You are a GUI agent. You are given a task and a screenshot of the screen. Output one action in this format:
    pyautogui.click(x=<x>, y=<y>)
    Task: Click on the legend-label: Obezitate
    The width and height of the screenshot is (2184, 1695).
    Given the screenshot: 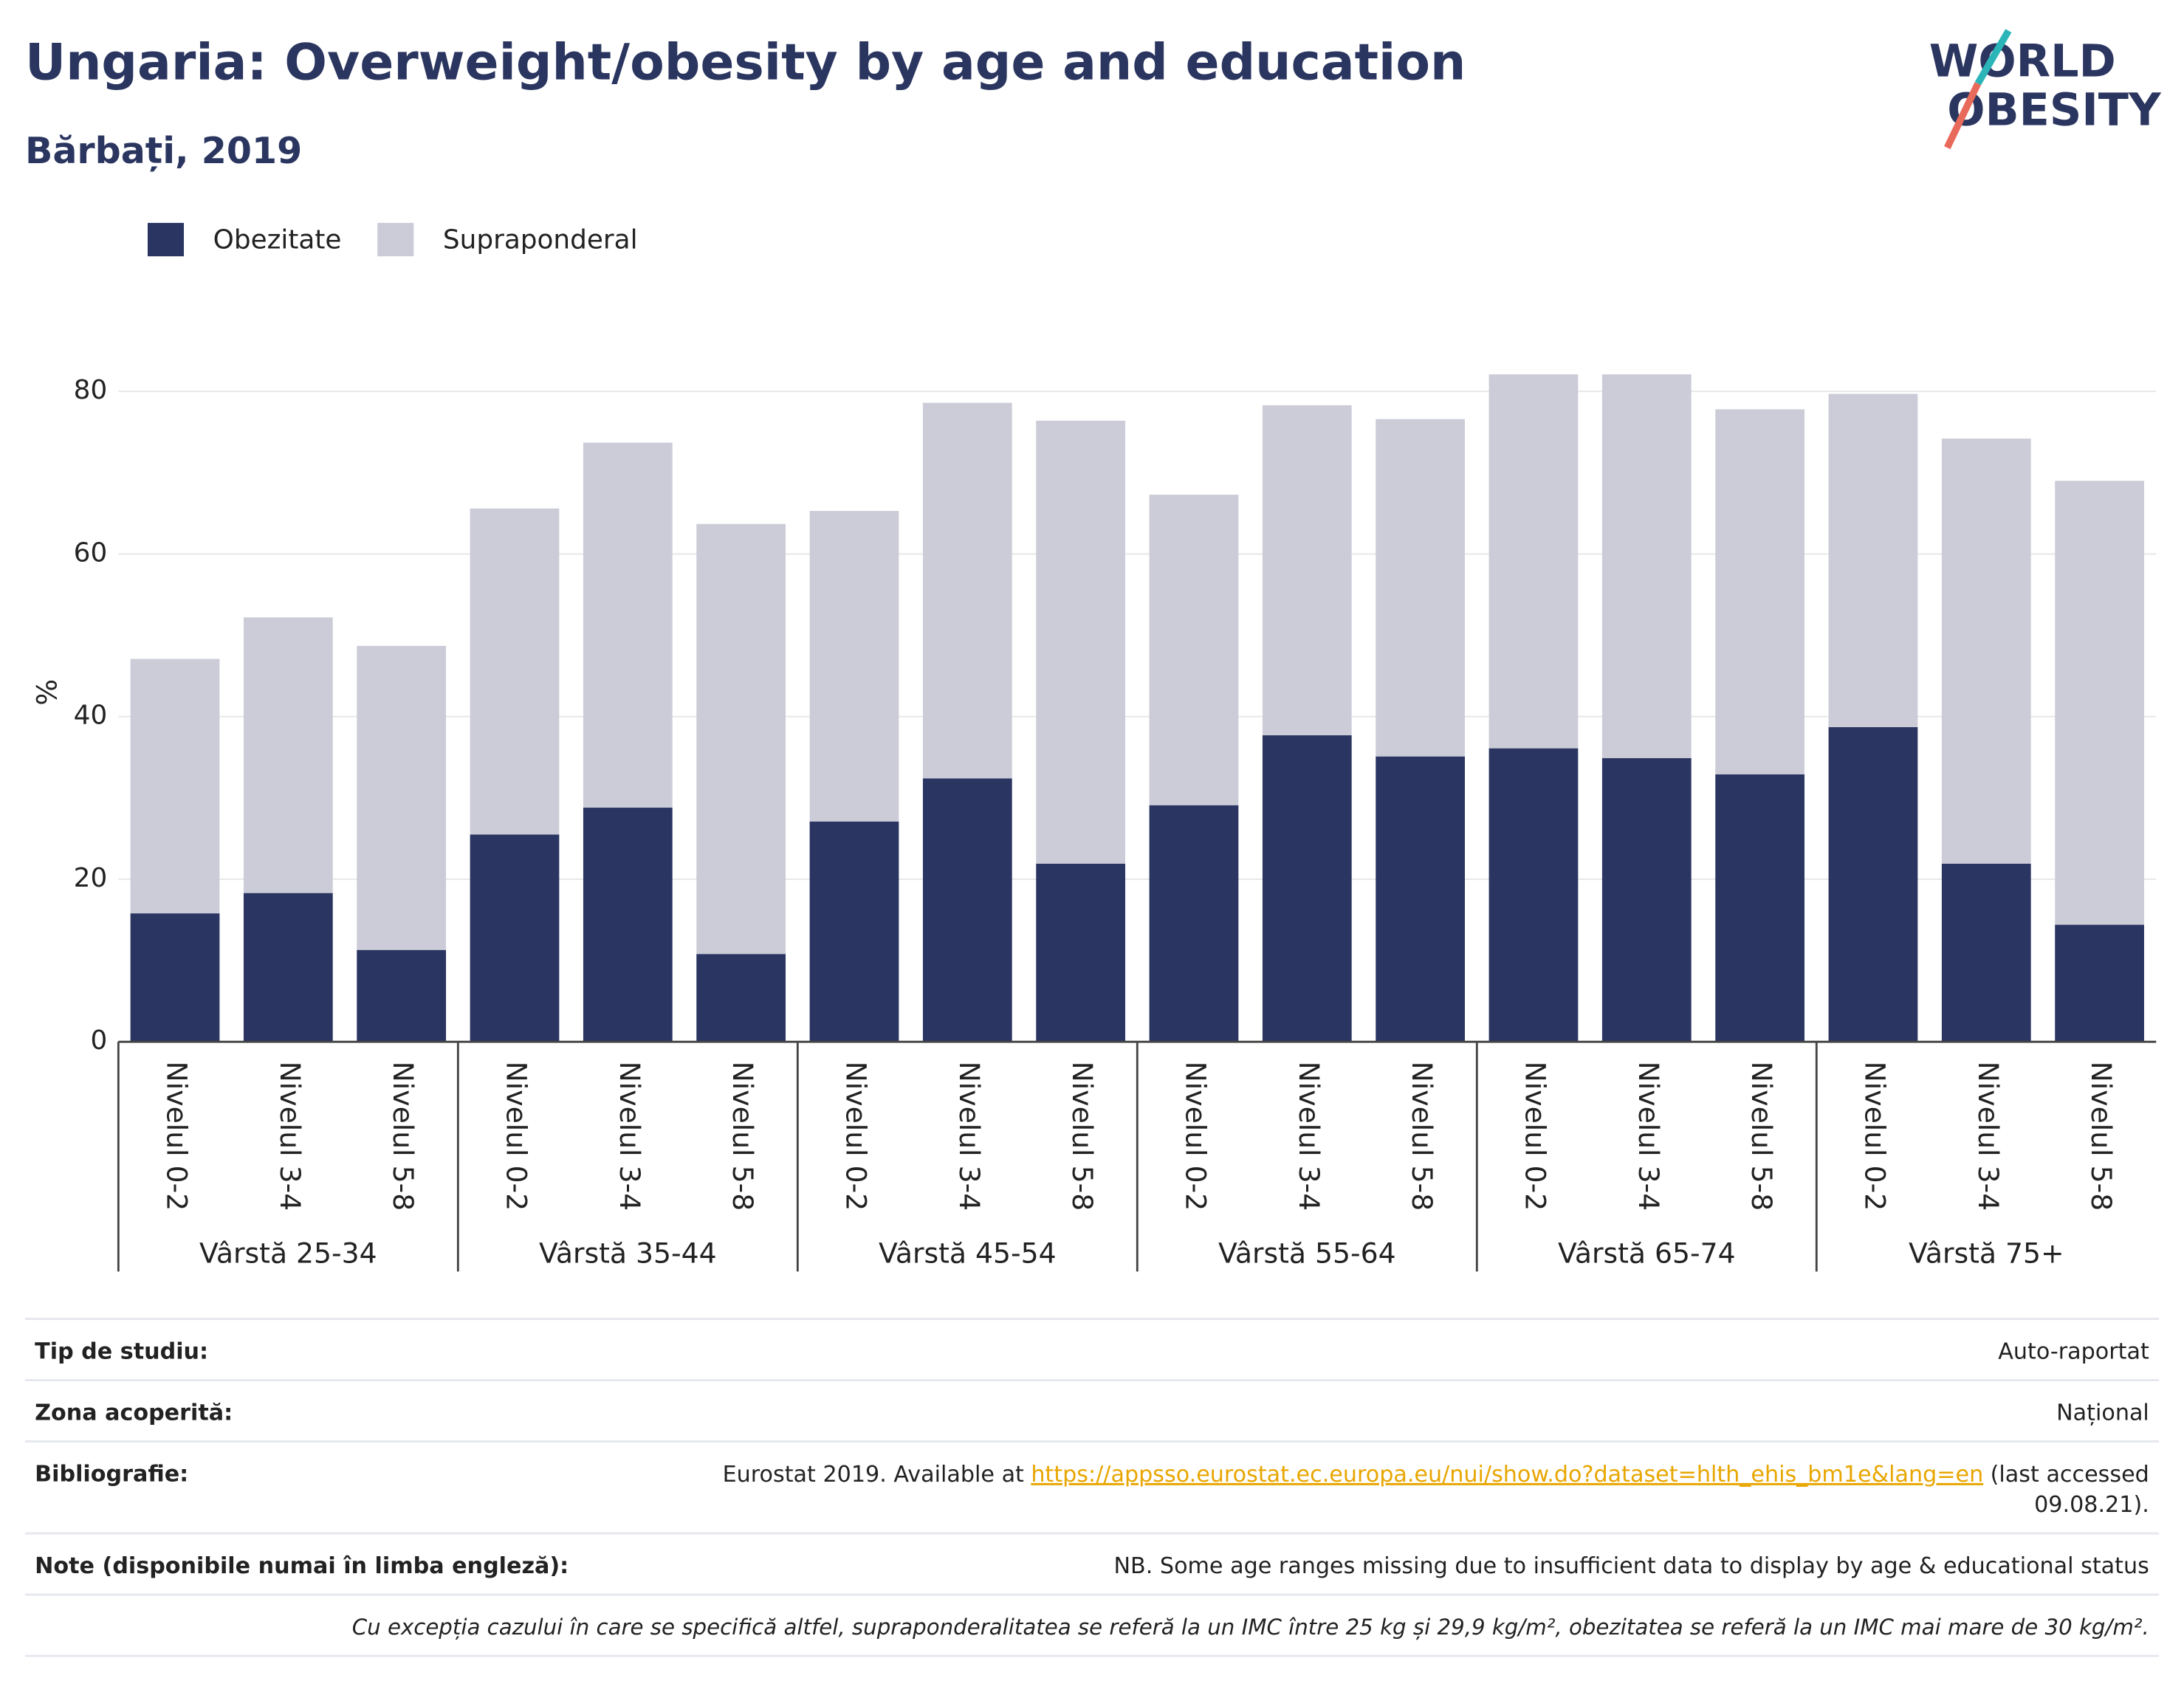 What is the action you would take?
    pyautogui.click(x=278, y=239)
    